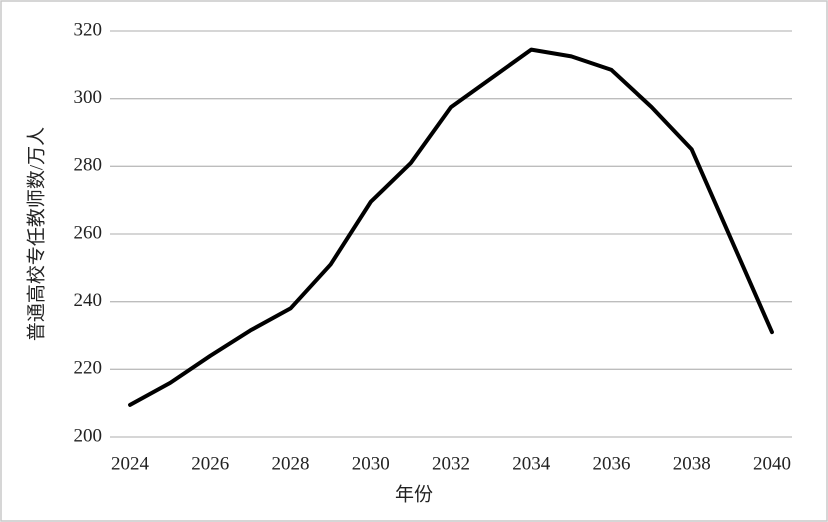  What do you see at coordinates (371, 463) in the screenshot?
I see `x-tick-label: 2030` at bounding box center [371, 463].